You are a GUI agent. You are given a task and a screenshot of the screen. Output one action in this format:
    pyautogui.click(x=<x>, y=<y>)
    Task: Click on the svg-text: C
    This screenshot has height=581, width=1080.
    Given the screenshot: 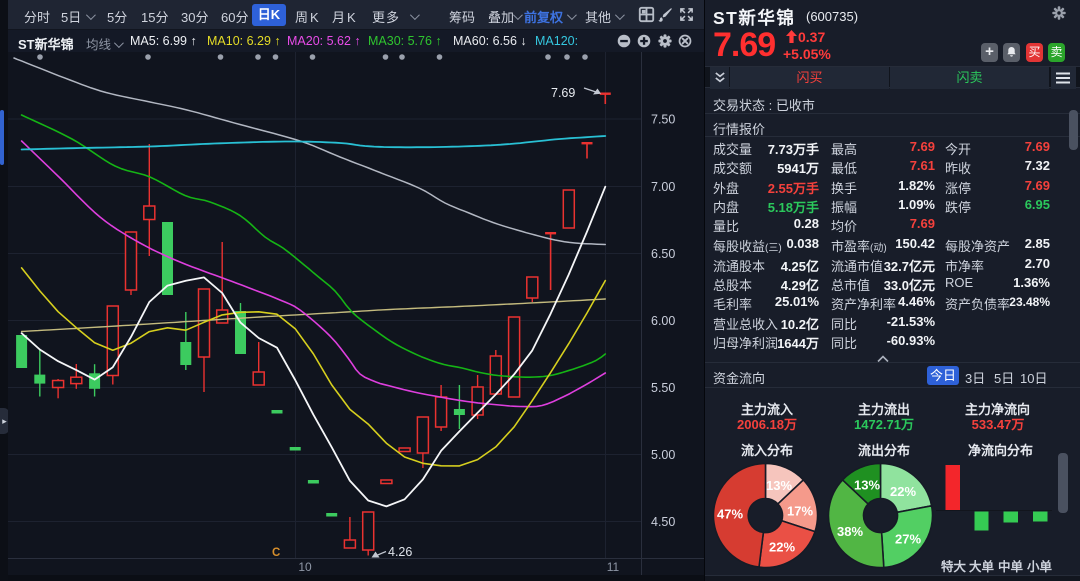 What is the action you would take?
    pyautogui.click(x=276, y=553)
    